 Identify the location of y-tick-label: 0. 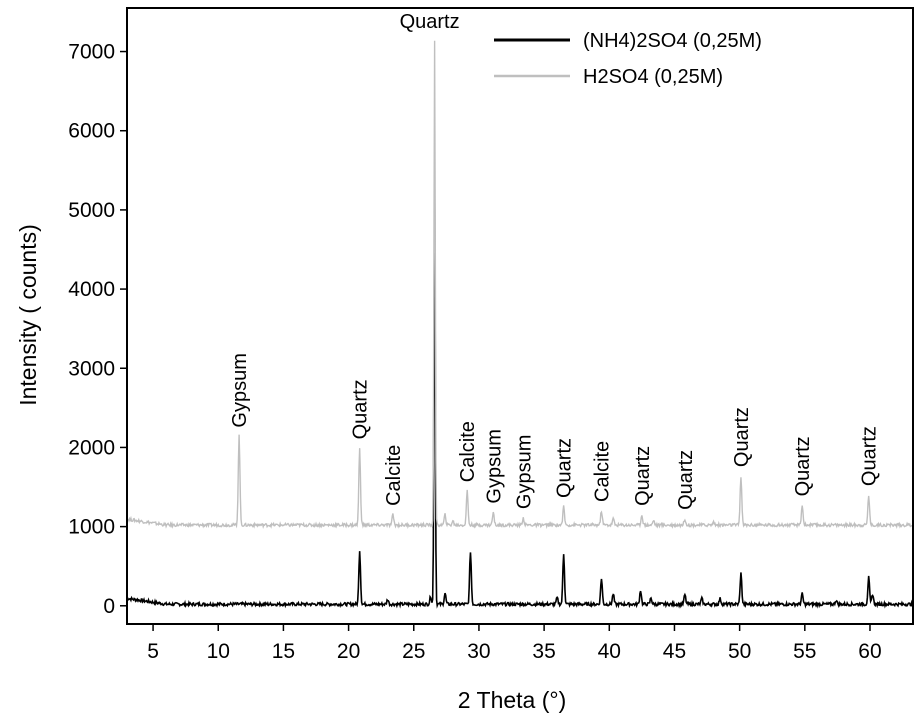
(109, 606).